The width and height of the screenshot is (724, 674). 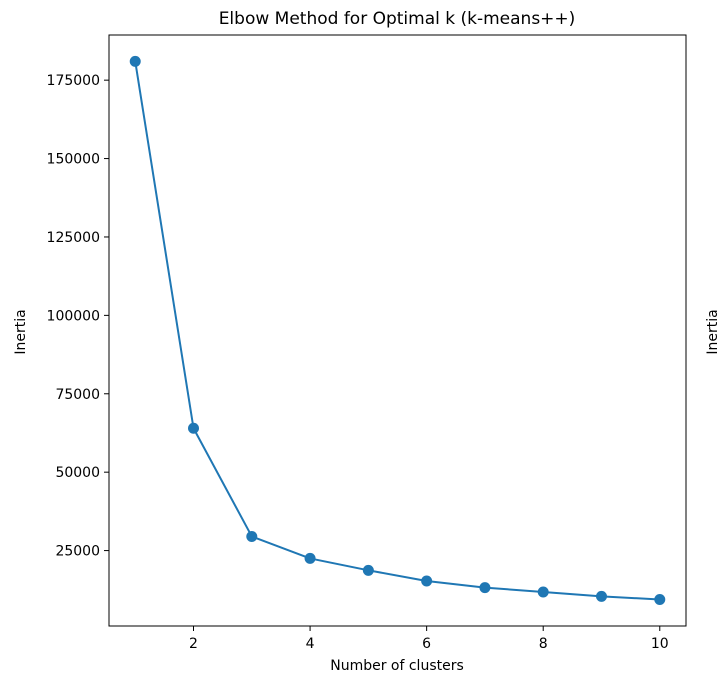 I want to click on y-tick-label: 50000, so click(x=77, y=473).